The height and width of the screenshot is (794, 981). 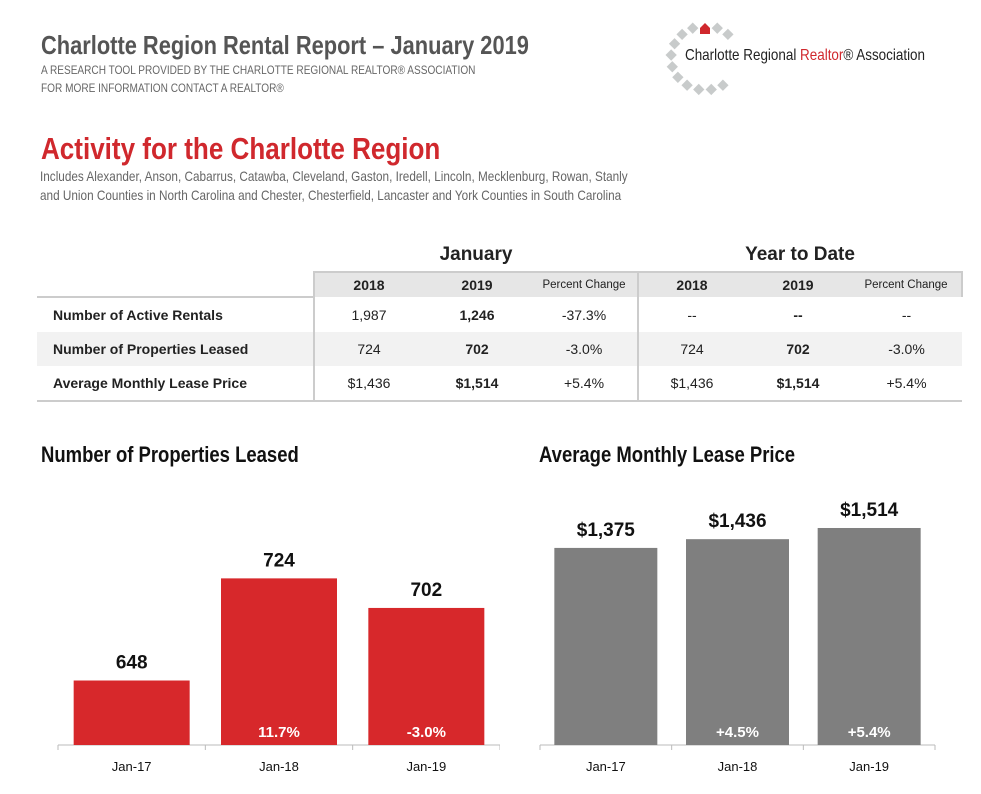 I want to click on data-label: 724, so click(x=279, y=560).